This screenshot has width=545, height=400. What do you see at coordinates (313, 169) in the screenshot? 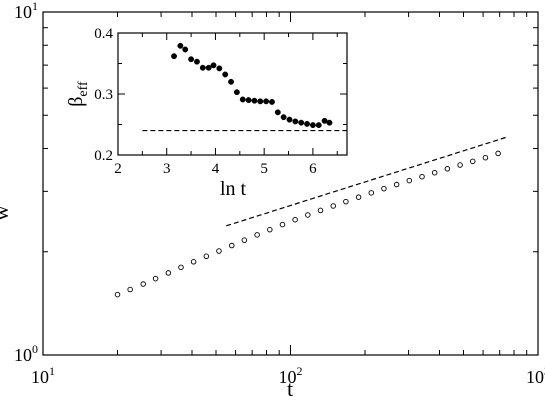
I see `inset-x-tick-label: 6` at bounding box center [313, 169].